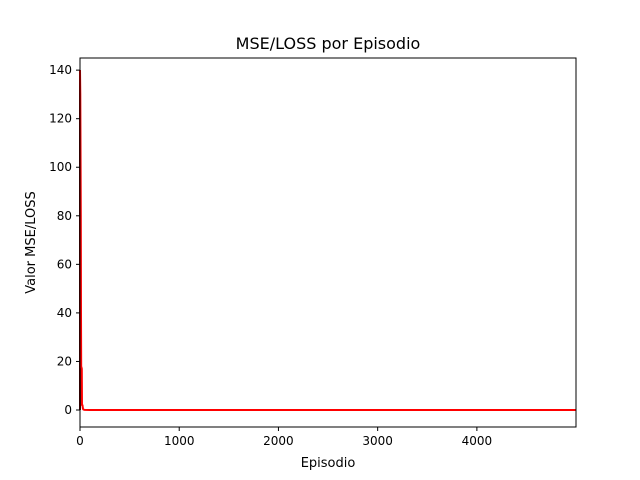  What do you see at coordinates (64, 361) in the screenshot?
I see `y-tick-label: 20` at bounding box center [64, 361].